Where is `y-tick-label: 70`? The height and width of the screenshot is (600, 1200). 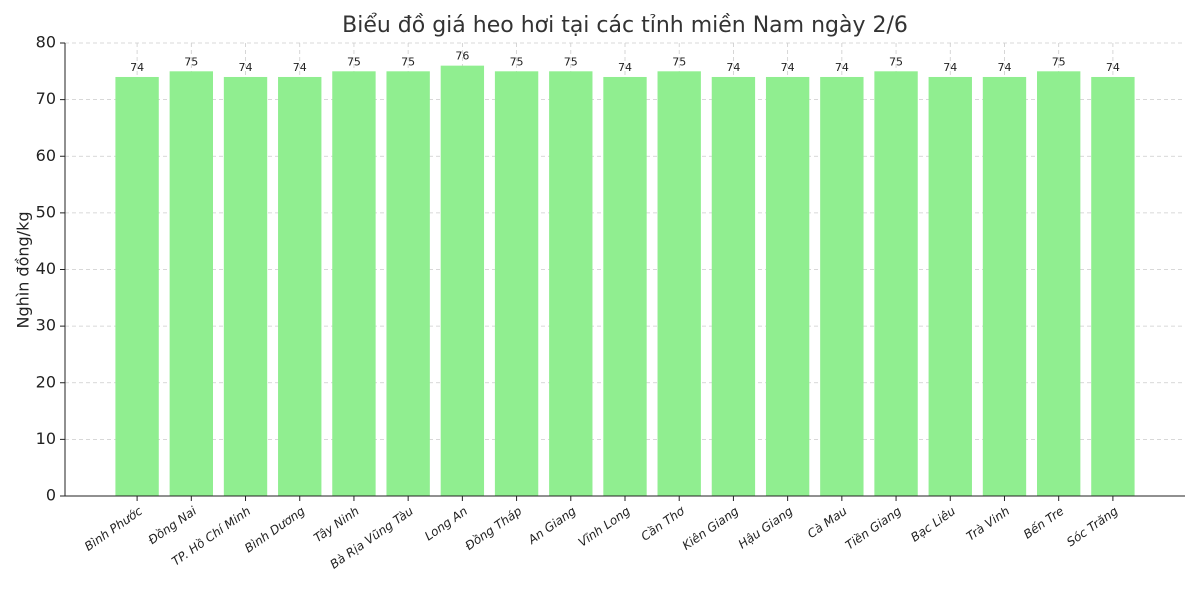
y-tick-label: 70 is located at coordinates (46, 98).